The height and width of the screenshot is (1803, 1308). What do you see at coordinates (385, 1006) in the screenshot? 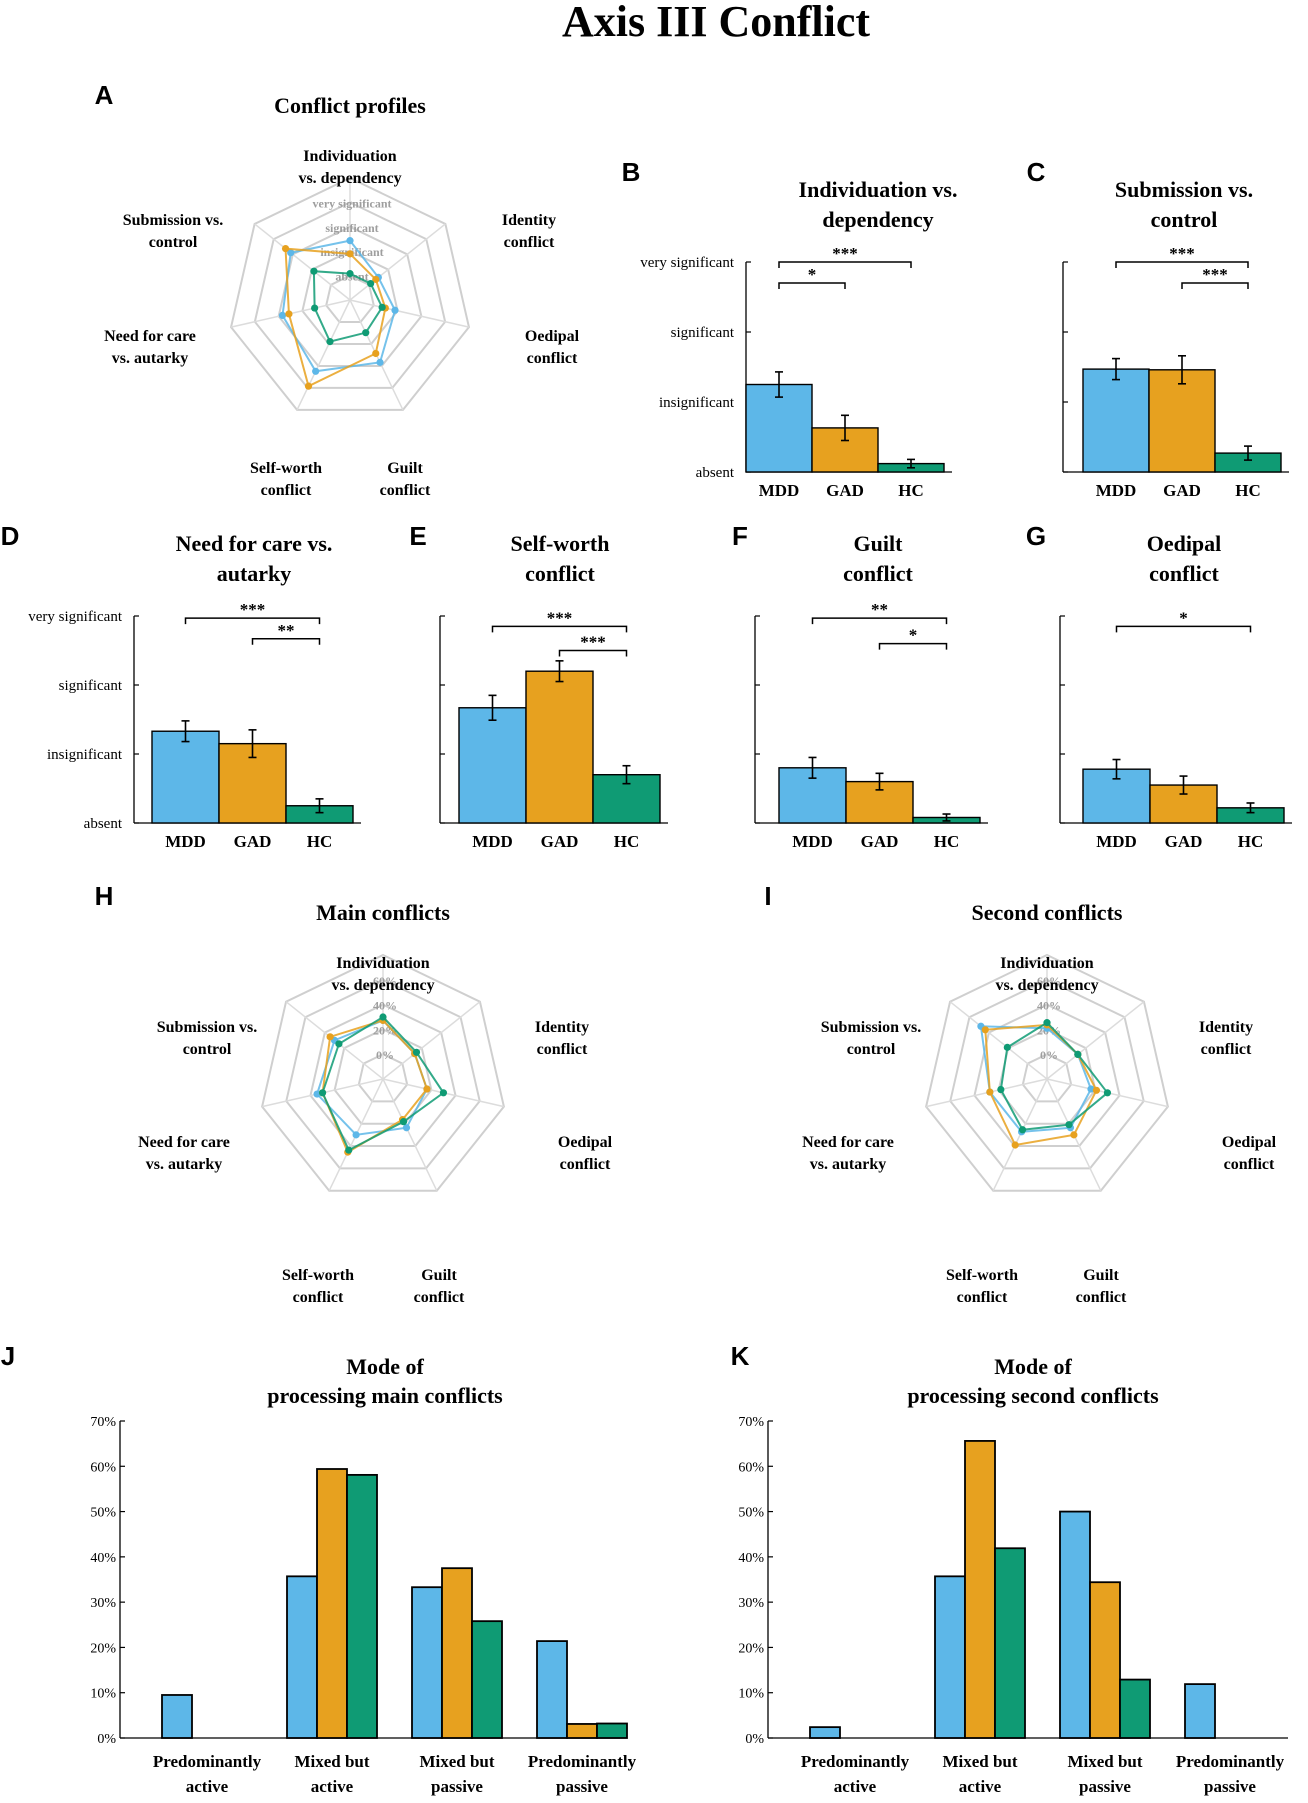
I see `panel-h-ring-label: 40%` at bounding box center [385, 1006].